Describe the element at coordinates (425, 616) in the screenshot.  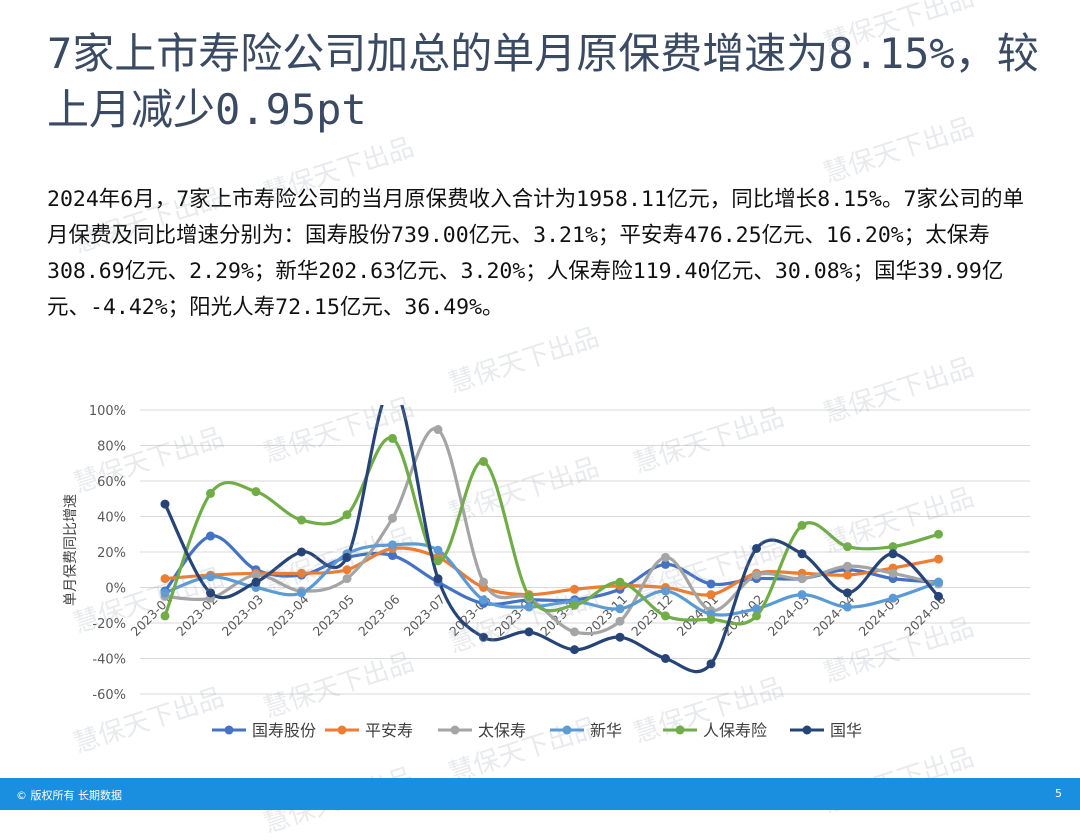
I see `x-tick-label: 2023-07` at that location.